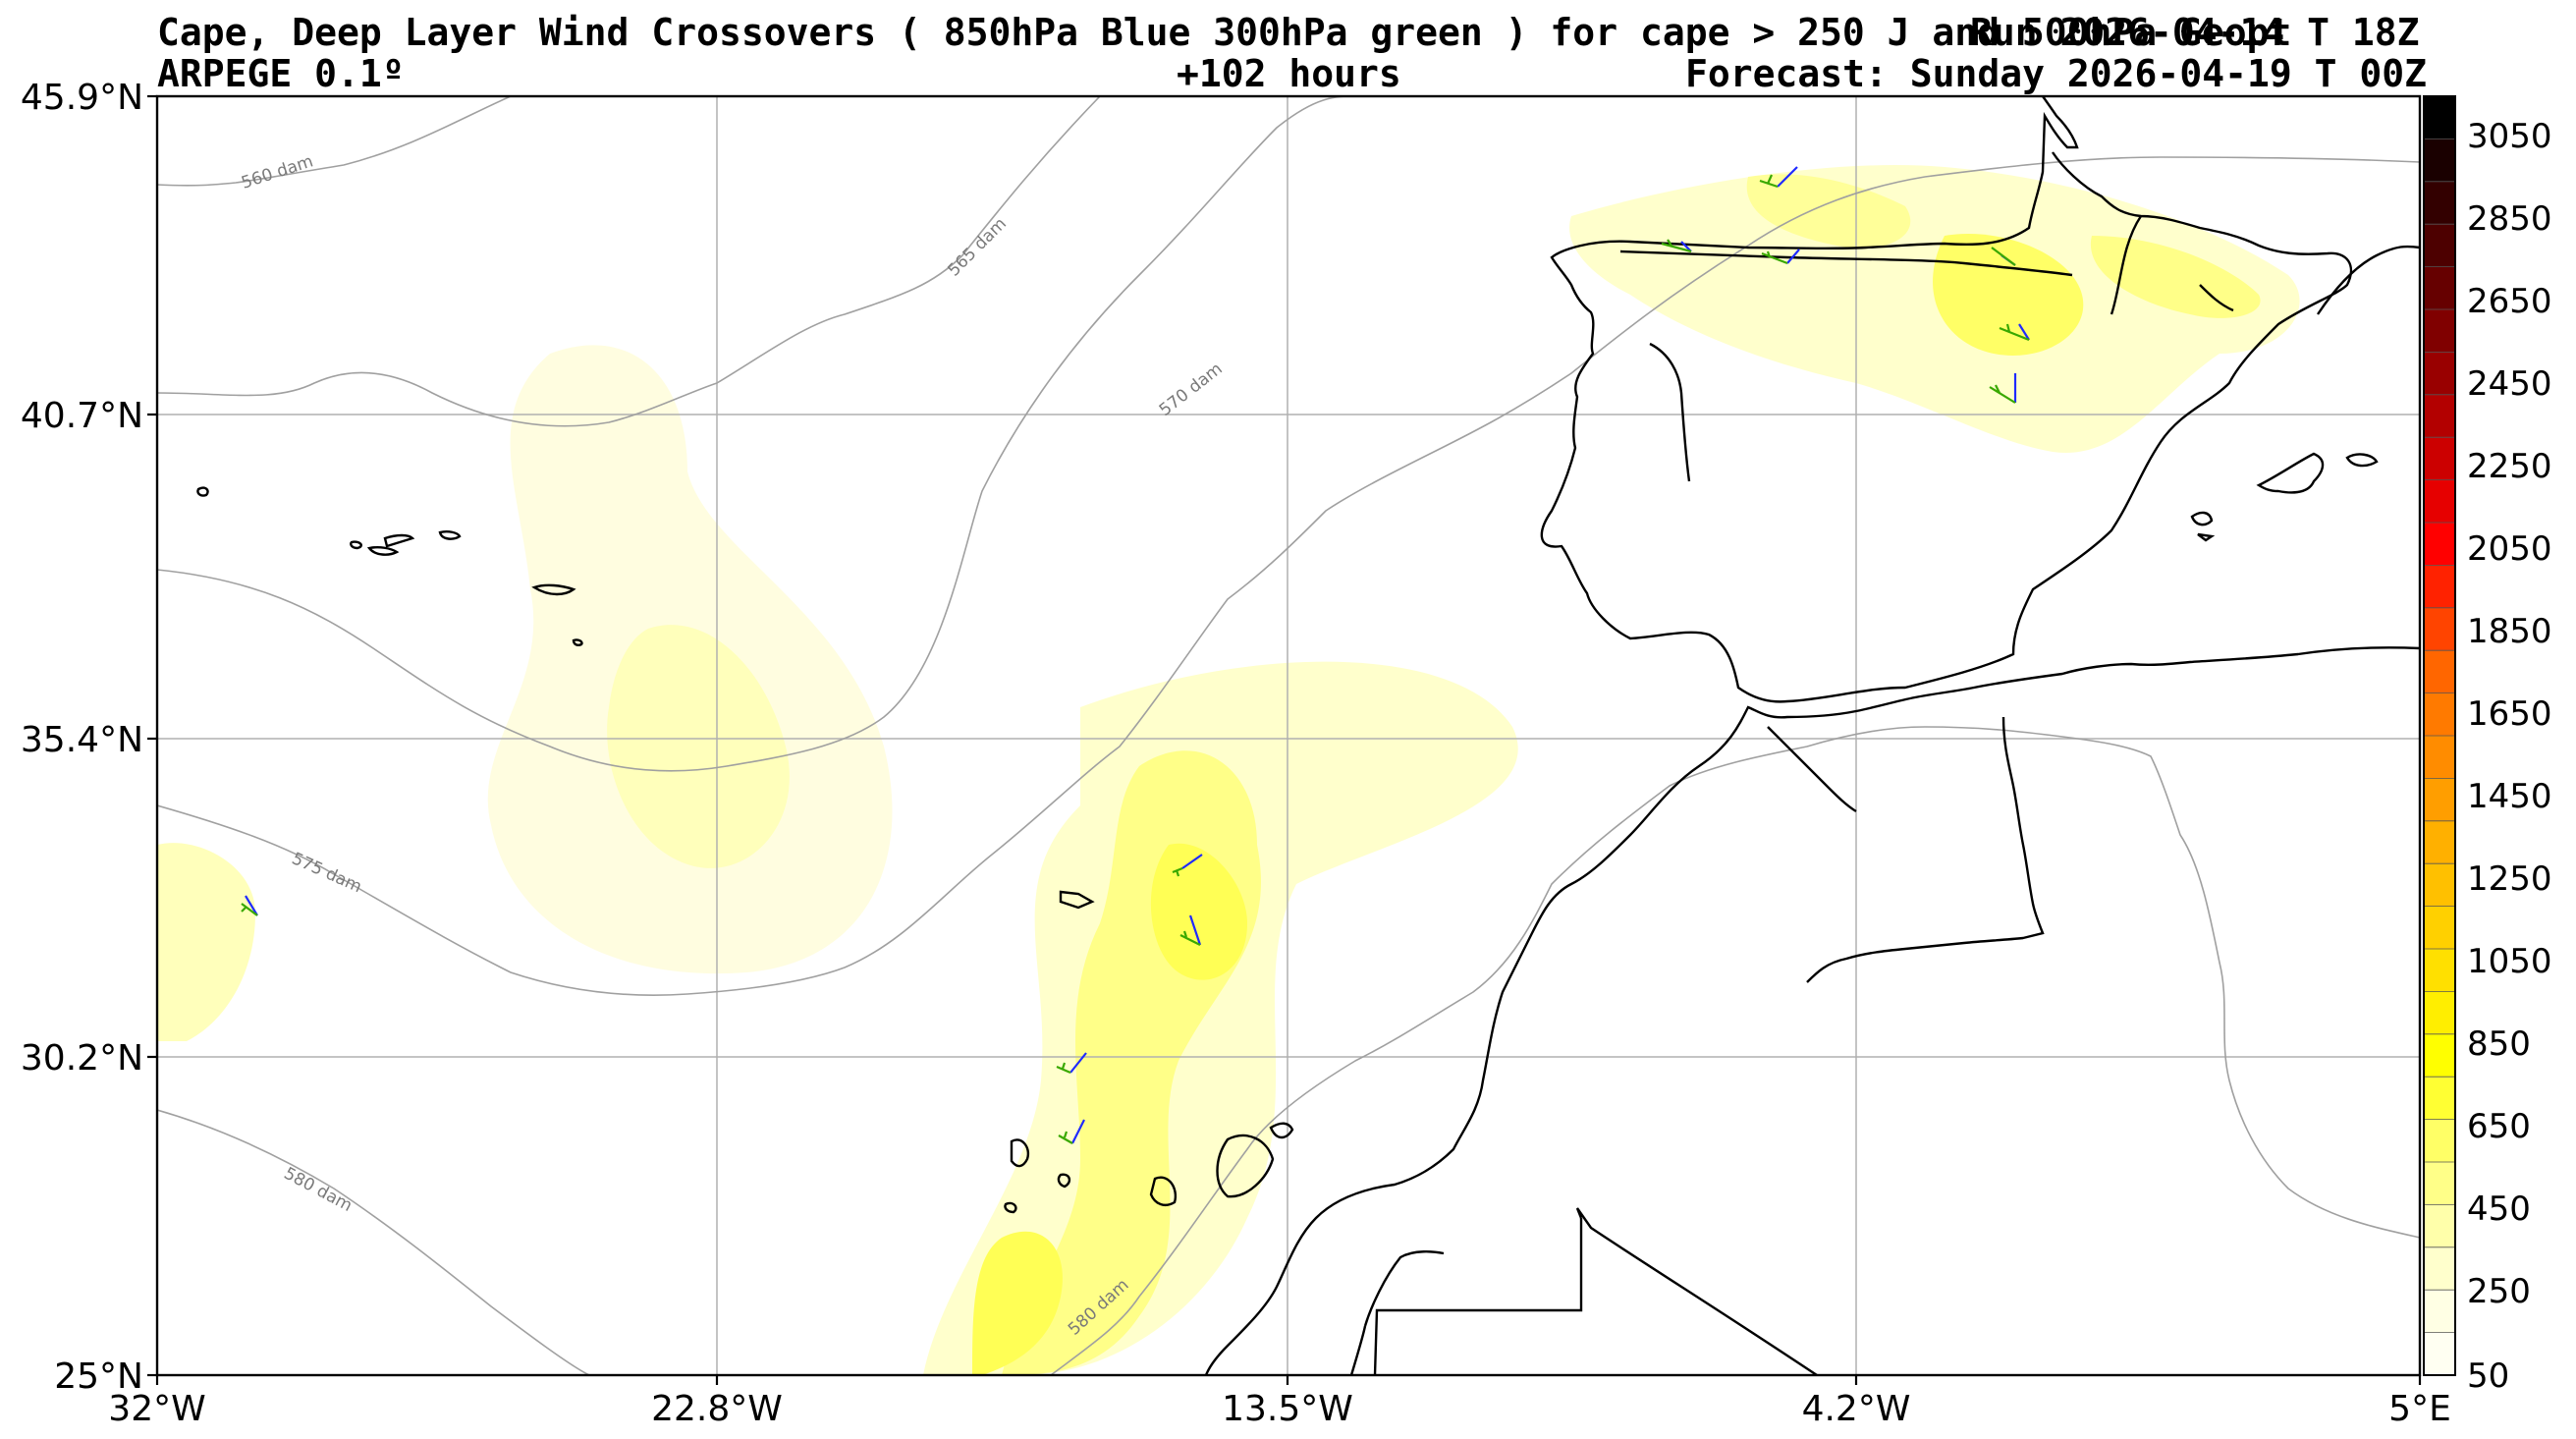  What do you see at coordinates (2510, 219) in the screenshot?
I see `colorbar-label-2850: 2850` at bounding box center [2510, 219].